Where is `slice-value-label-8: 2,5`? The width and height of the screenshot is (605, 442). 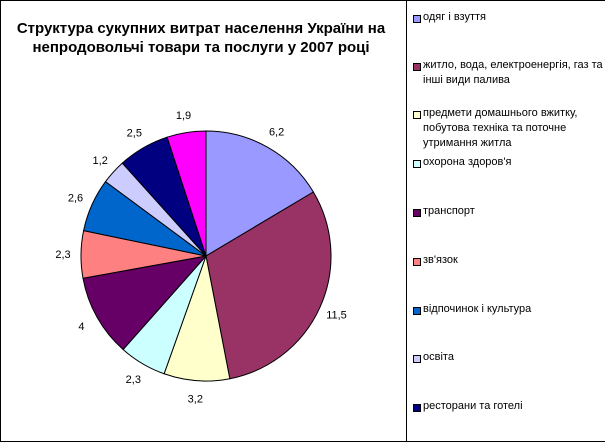
slice-value-label-8: 2,5 is located at coordinates (134, 133).